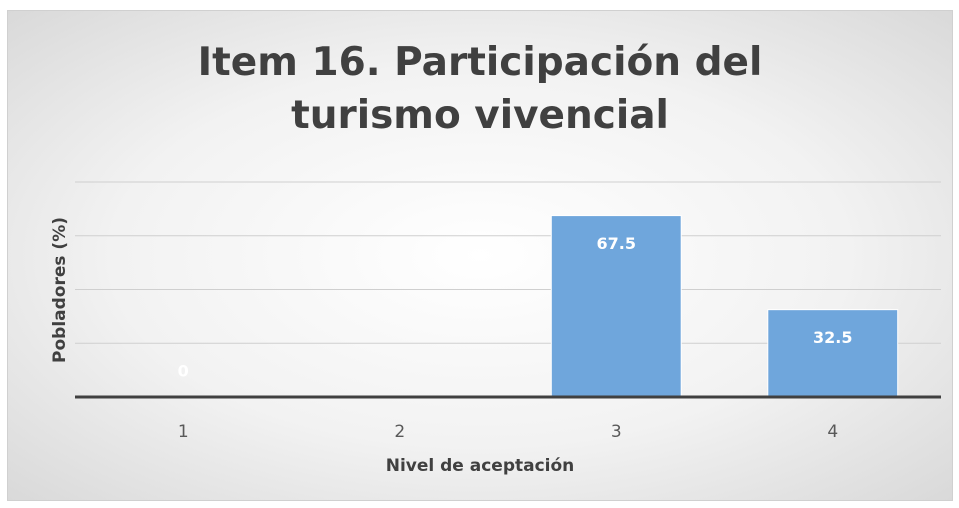 The width and height of the screenshot is (959, 508). Describe the element at coordinates (832, 337) in the screenshot. I see `data-label: 32.5` at that location.